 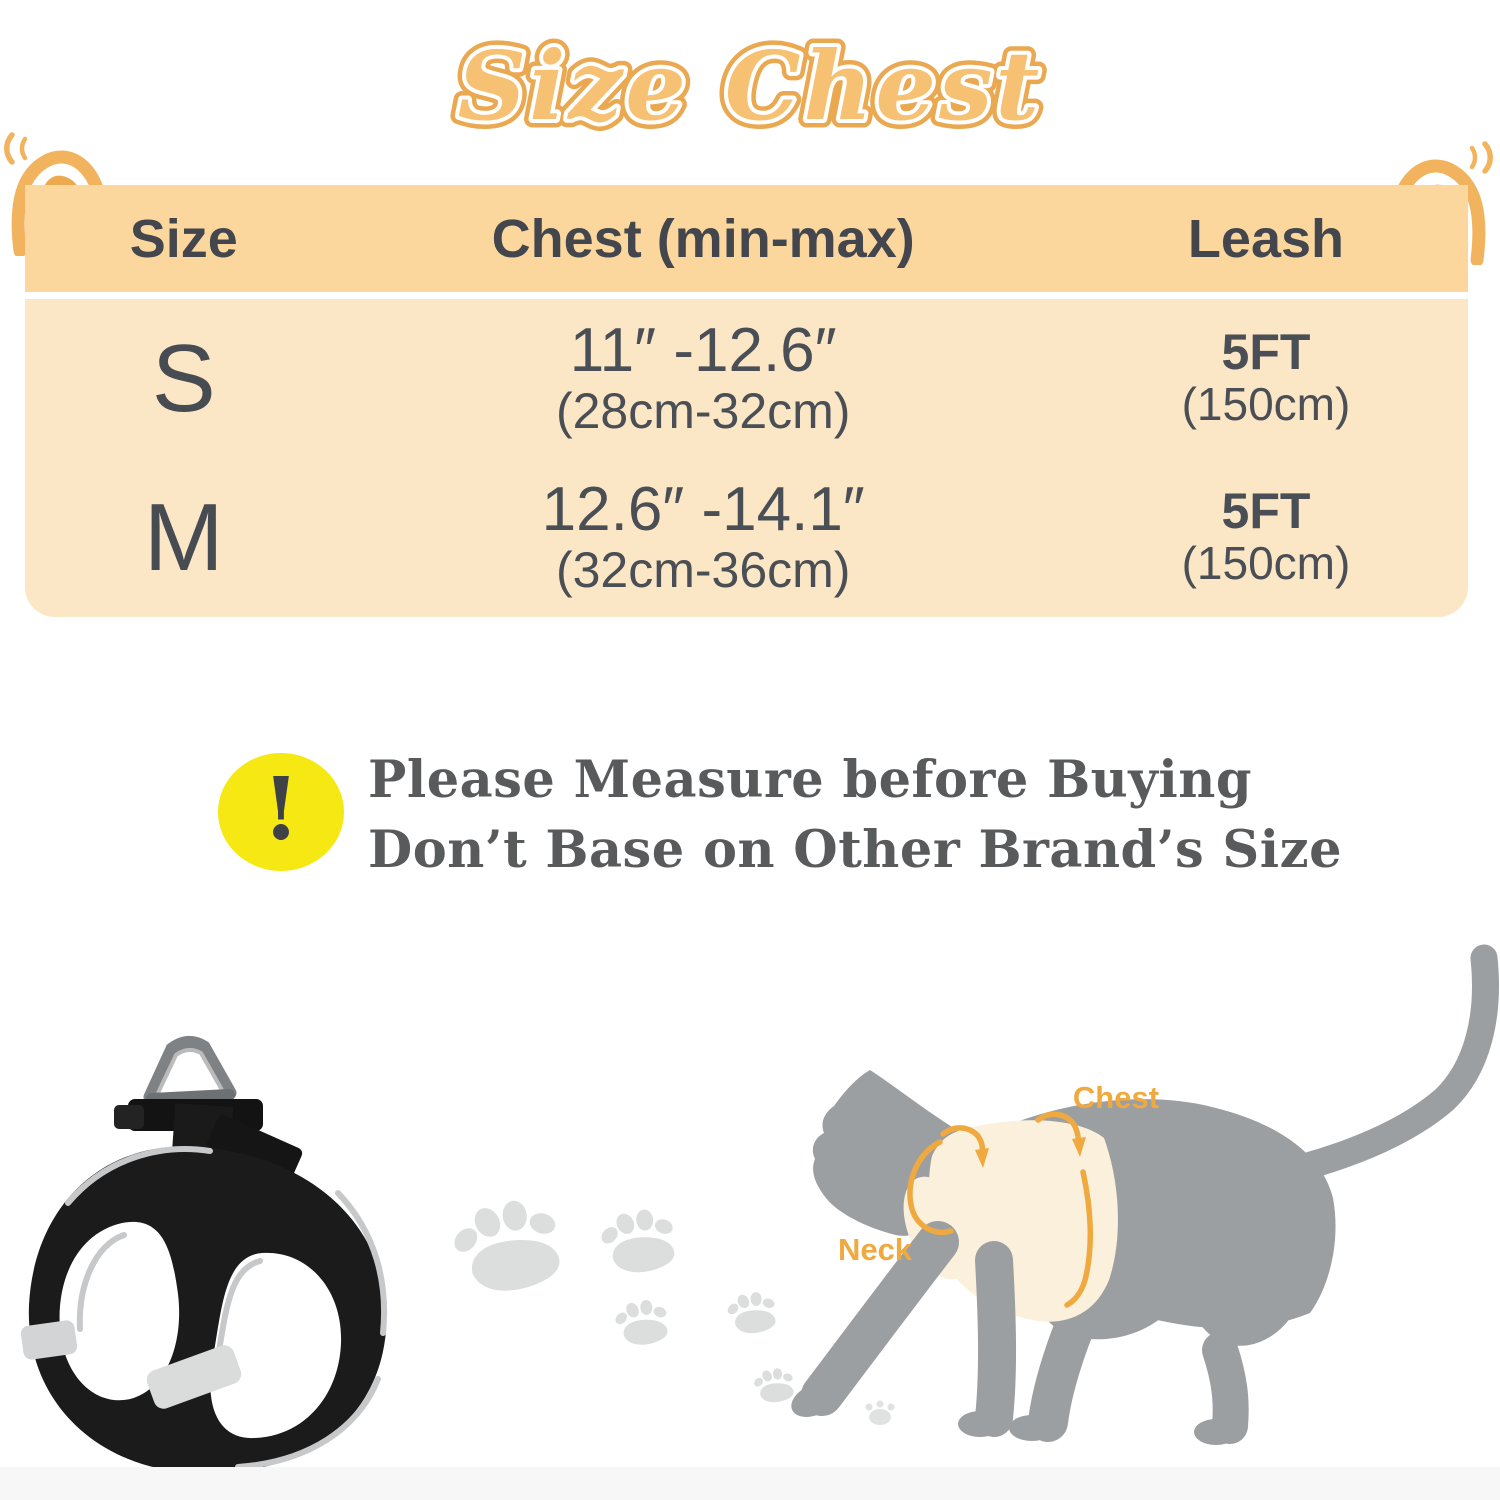 I want to click on header-leash: Leash, so click(x=1265, y=238).